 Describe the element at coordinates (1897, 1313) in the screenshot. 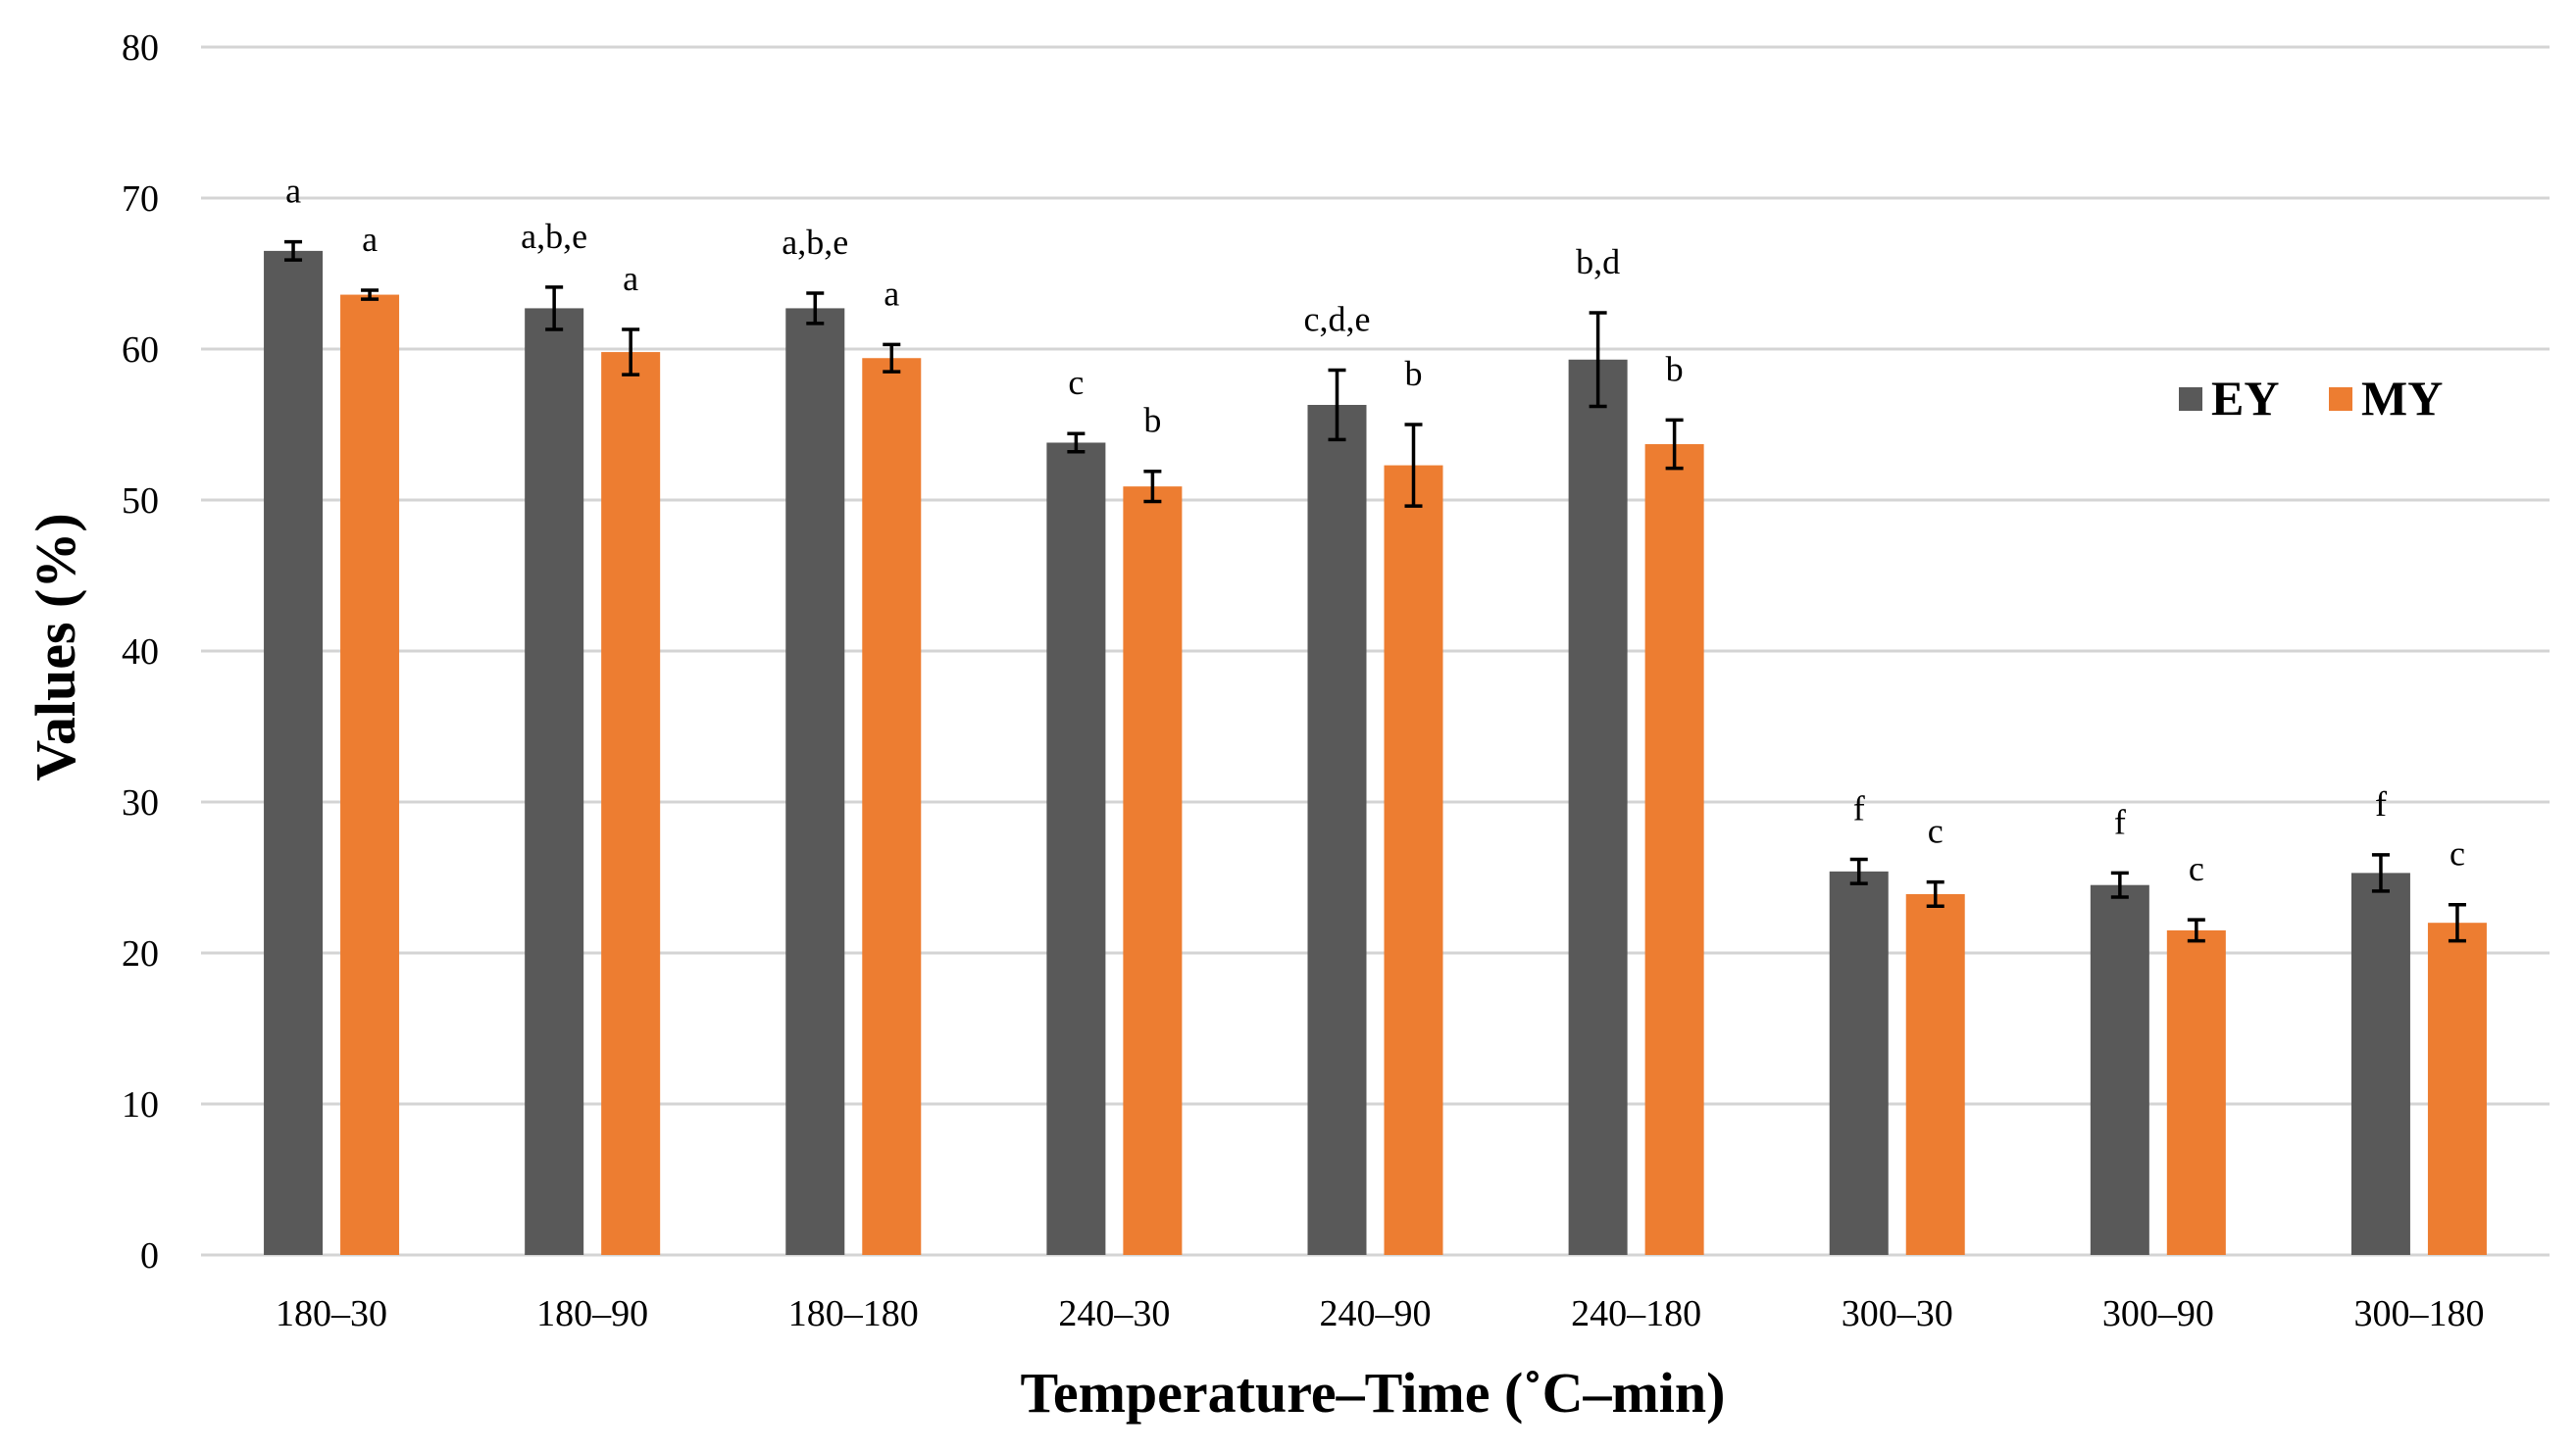

I see `x-category-label: 300–30` at that location.